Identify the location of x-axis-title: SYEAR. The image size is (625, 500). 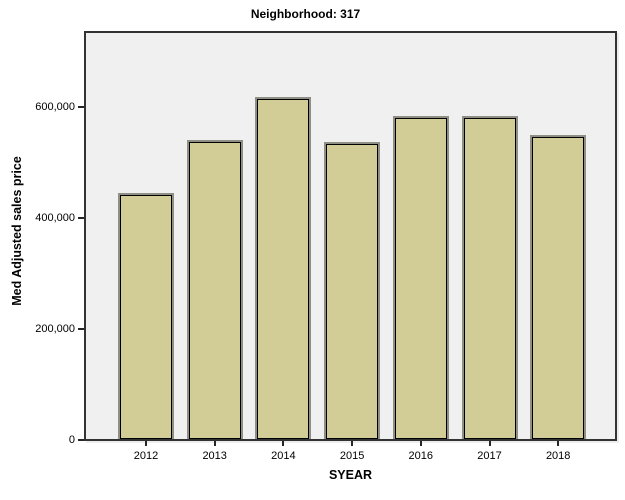
(350, 475).